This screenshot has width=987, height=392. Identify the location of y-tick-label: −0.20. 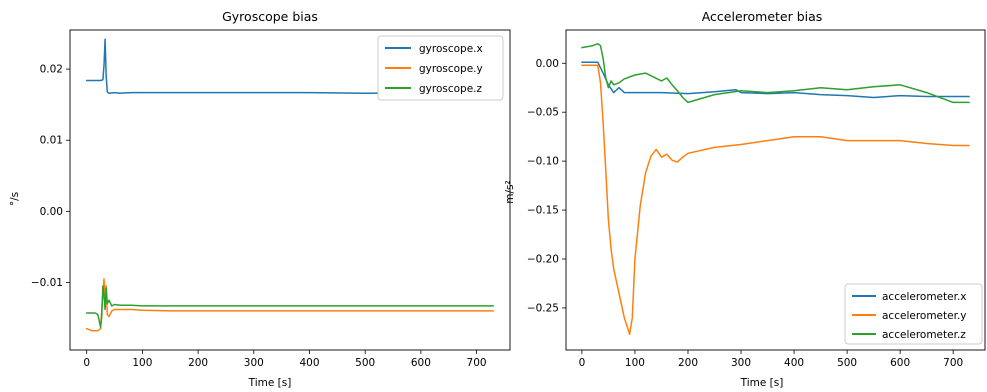
(543, 259).